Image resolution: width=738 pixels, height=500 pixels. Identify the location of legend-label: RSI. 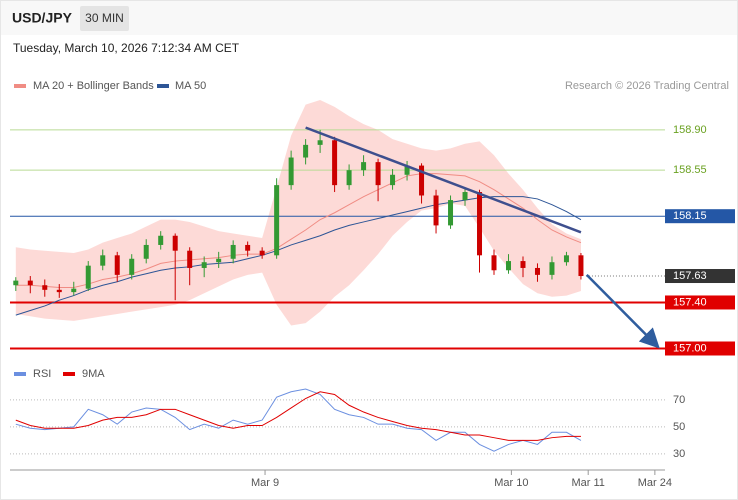
(42, 374).